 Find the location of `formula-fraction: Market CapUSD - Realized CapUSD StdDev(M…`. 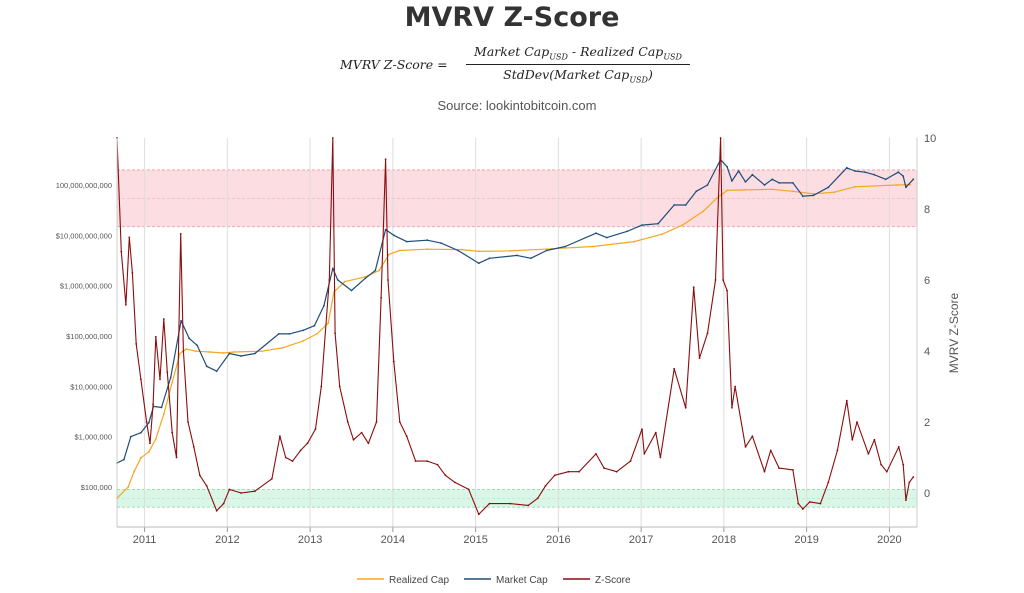

formula-fraction: Market CapUSD - Realized CapUSD StdDev(M… is located at coordinates (578, 64).